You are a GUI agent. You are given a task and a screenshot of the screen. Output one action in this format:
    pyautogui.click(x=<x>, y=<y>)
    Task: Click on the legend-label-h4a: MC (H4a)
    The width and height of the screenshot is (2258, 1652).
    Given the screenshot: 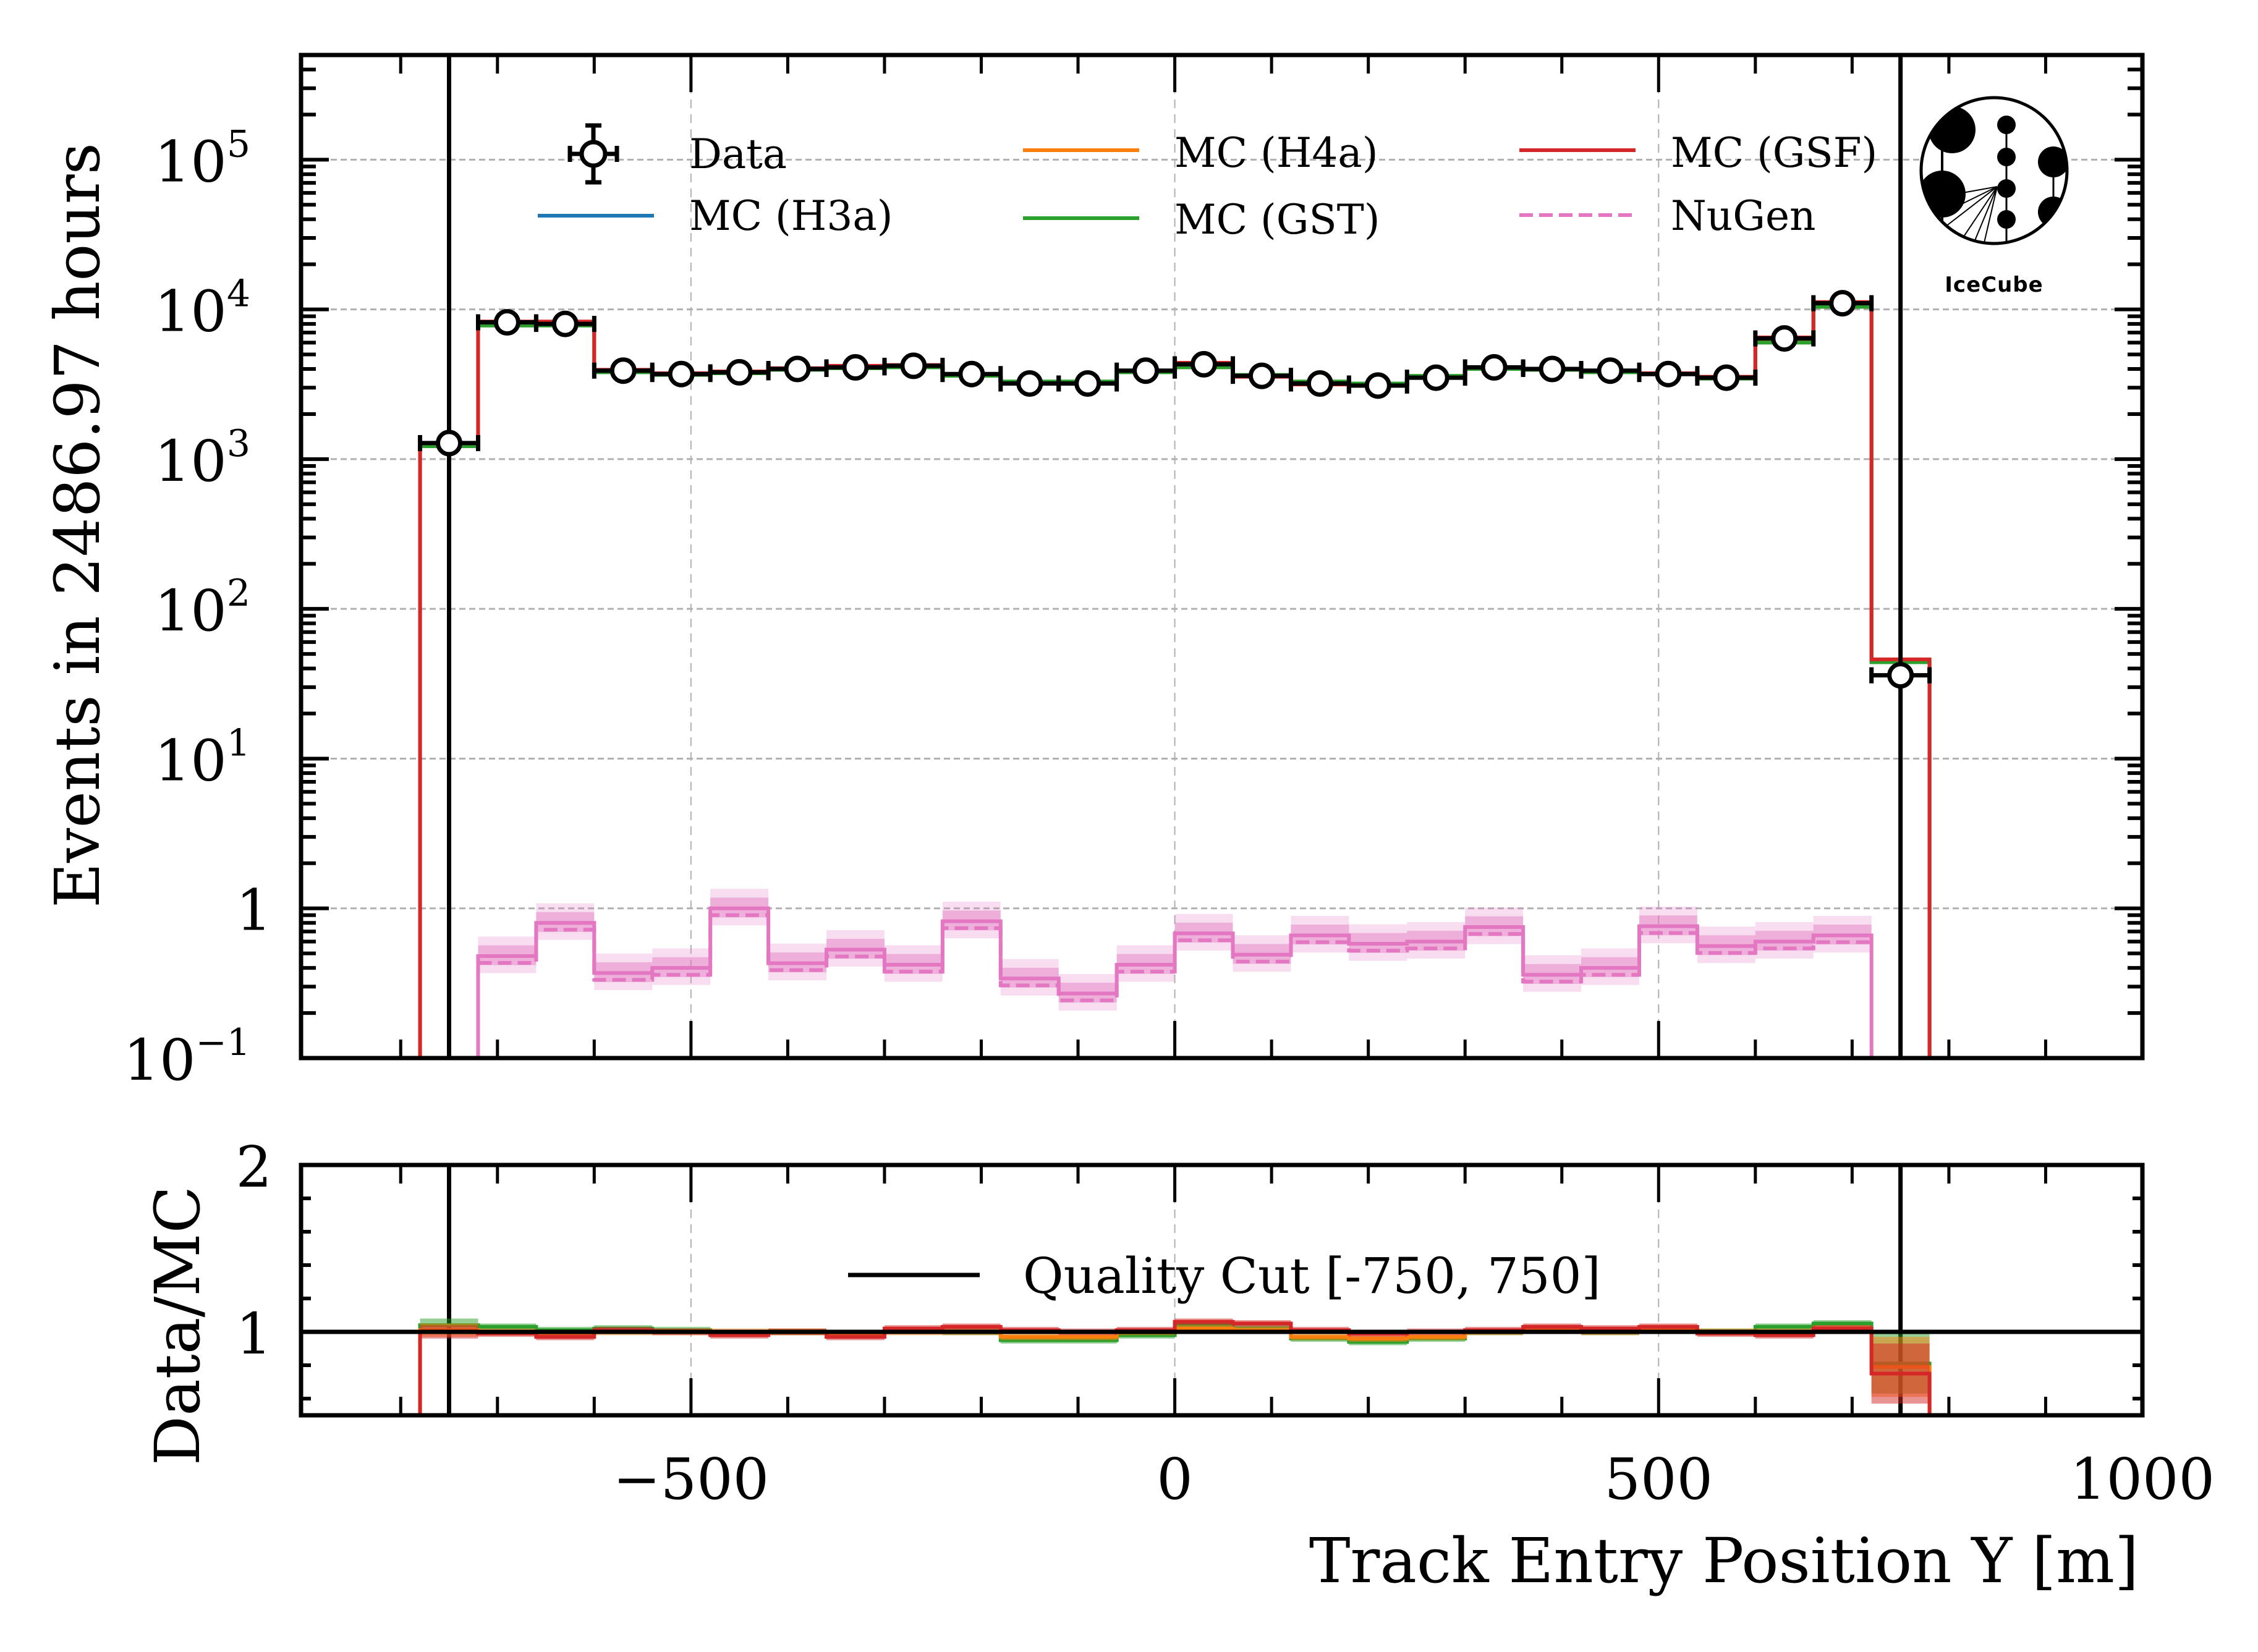 What is the action you would take?
    pyautogui.click(x=1276, y=153)
    